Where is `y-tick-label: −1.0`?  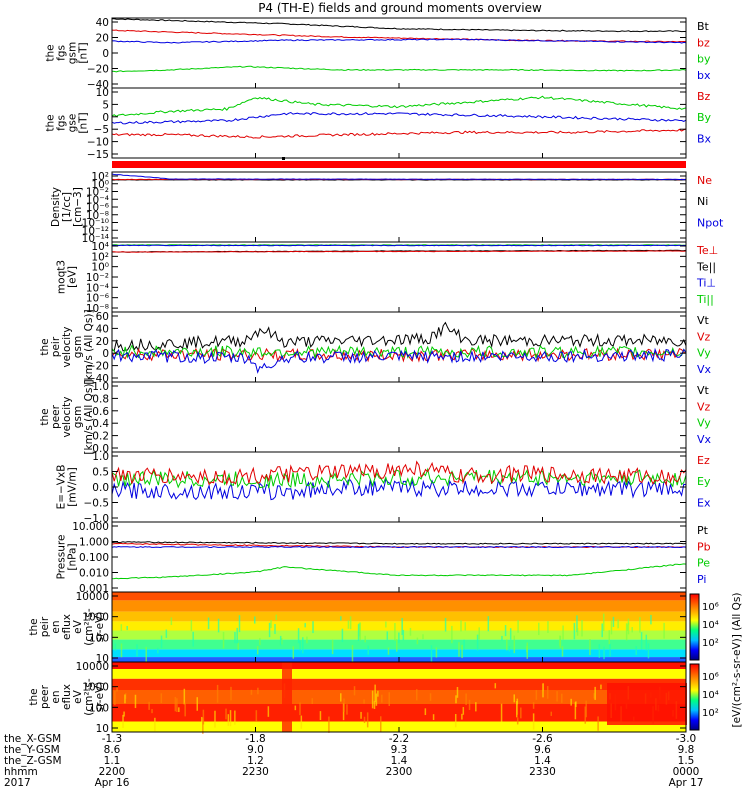
y-tick-label: −1.0 is located at coordinates (97, 519).